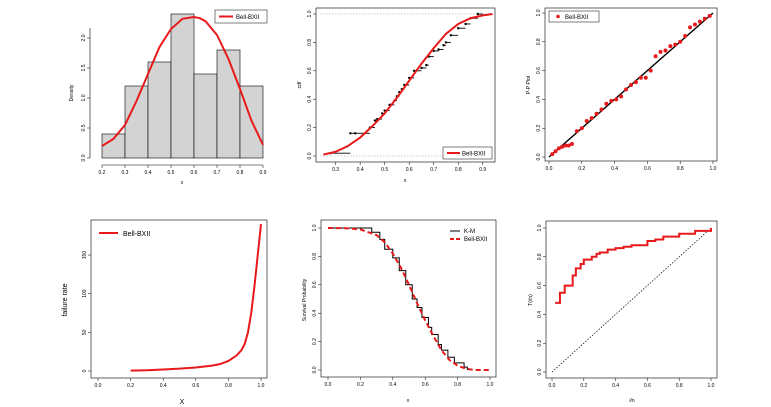 Image resolution: width=771 pixels, height=407 pixels. What do you see at coordinates (631, 166) in the screenshot?
I see `x-tick-labels: 0.0 0.2 0.4 0.6 0.8 1.0` at bounding box center [631, 166].